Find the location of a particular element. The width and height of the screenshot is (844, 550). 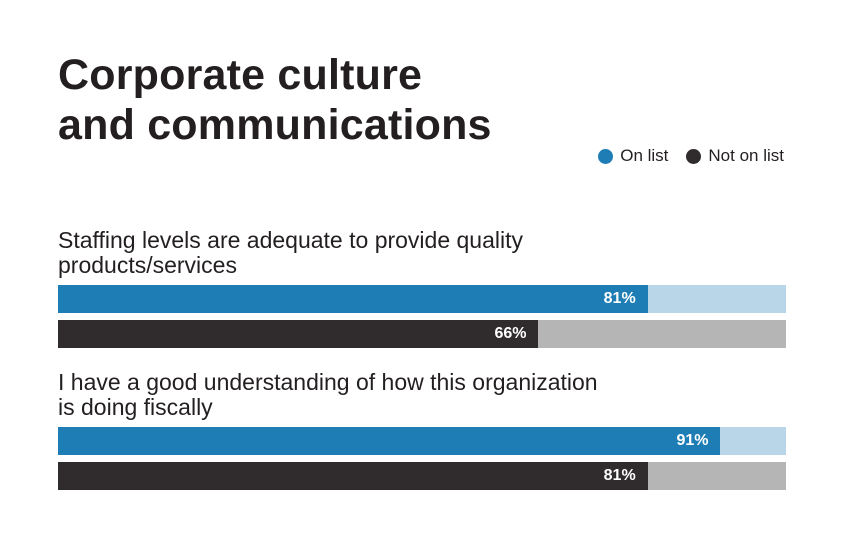

bar-track: 91% is located at coordinates (422, 441).